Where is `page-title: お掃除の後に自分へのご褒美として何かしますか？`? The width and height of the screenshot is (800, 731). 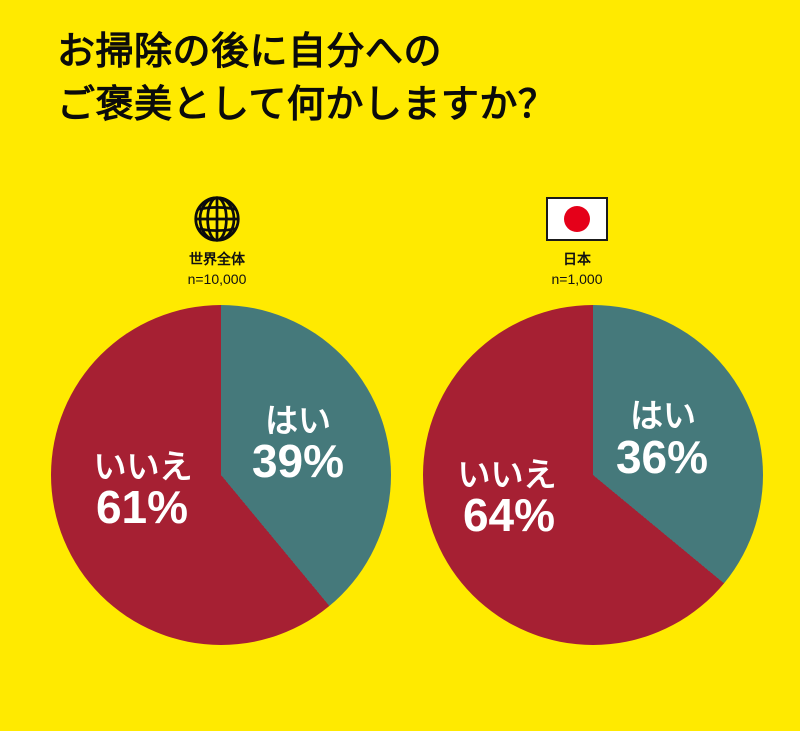
page-title: お掃除の後に自分へのご褒美として何かしますか？ is located at coordinates (306, 79).